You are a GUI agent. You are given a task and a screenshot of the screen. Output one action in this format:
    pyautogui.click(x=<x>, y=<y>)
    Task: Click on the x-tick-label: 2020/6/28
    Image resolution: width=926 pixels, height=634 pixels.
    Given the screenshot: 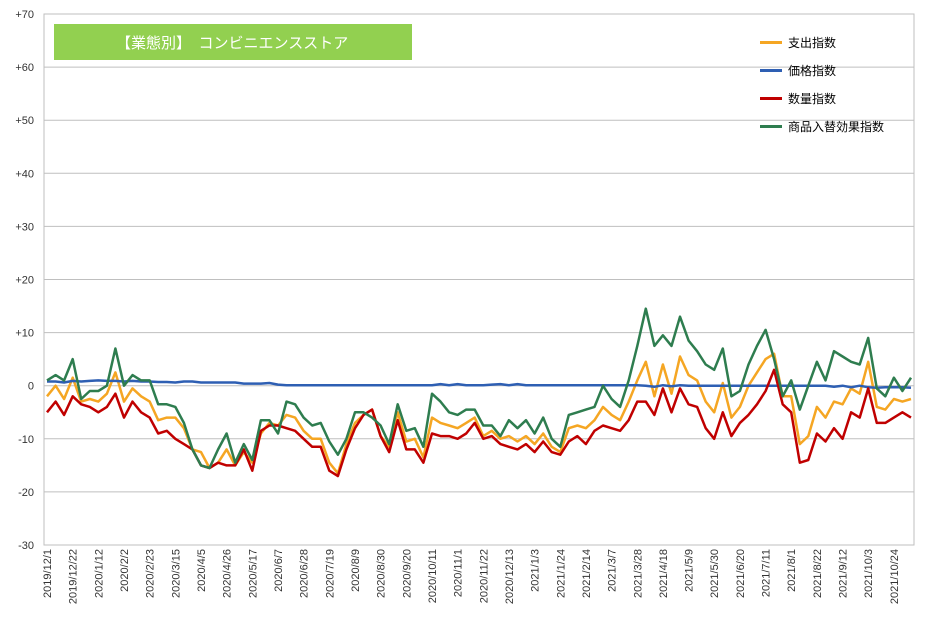 What is the action you would take?
    pyautogui.click(x=305, y=573)
    